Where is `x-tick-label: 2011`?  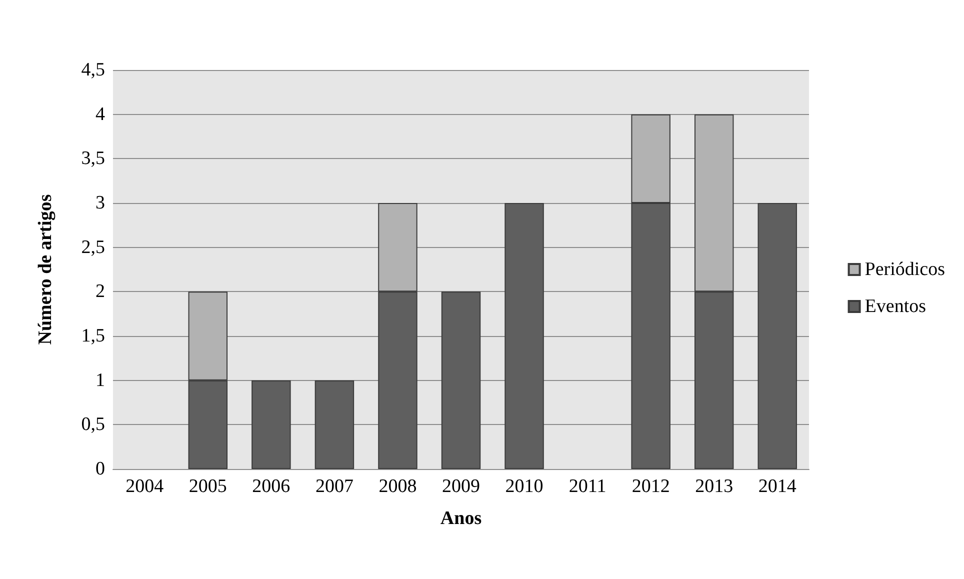 x-tick-label: 2011 is located at coordinates (587, 486).